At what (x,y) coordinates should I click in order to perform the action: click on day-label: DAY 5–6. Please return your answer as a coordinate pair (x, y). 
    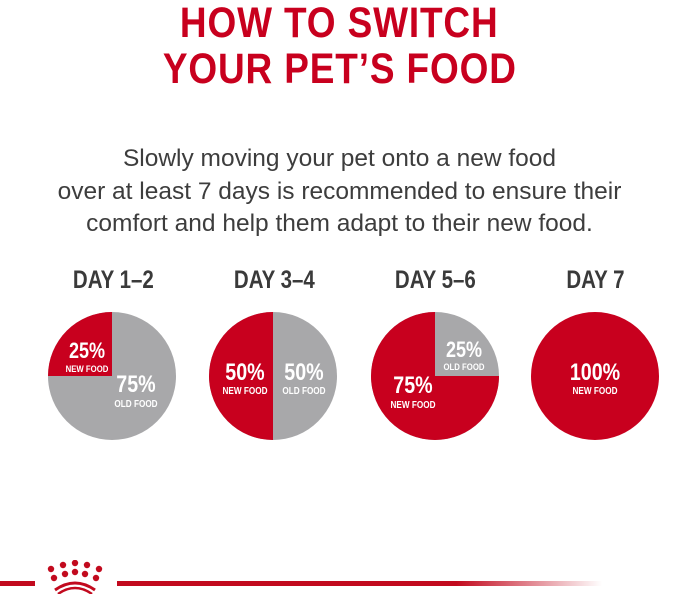
    Looking at the image, I should click on (435, 280).